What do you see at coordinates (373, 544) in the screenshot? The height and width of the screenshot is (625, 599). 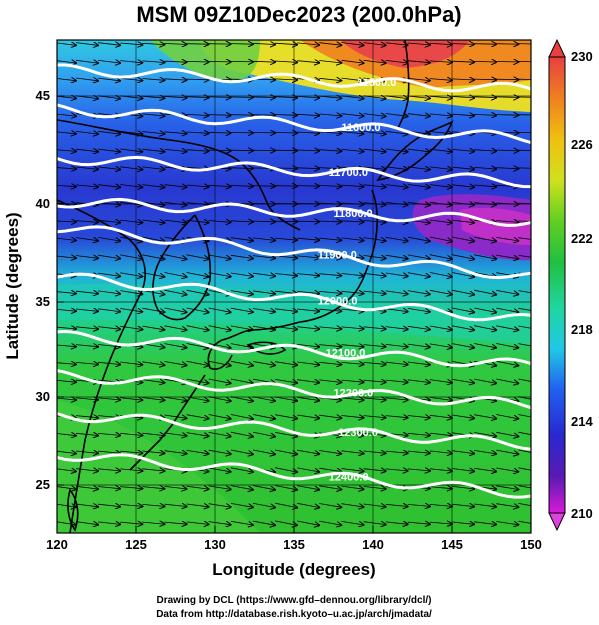 I see `x-tick-label: 140` at bounding box center [373, 544].